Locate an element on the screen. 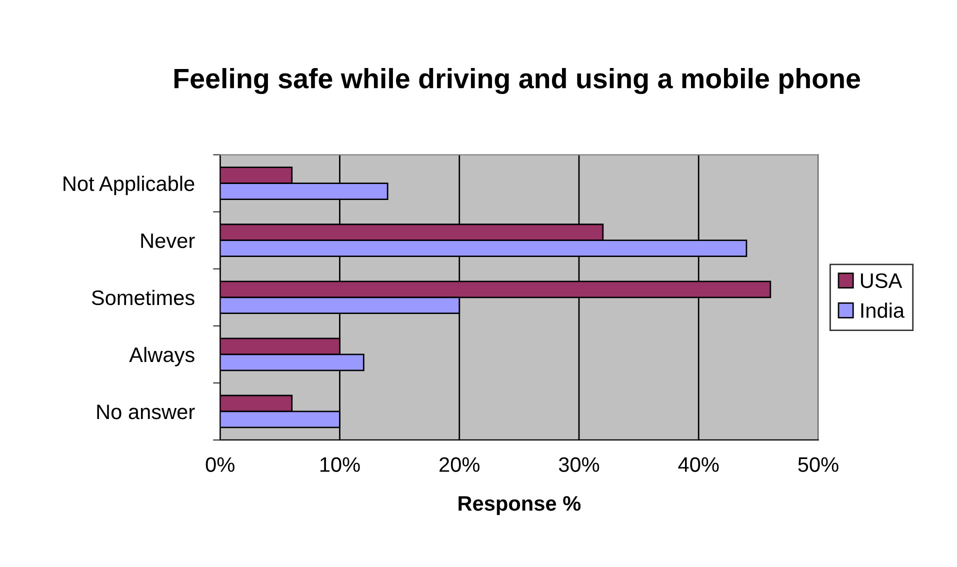 This screenshot has height=567, width=957. x-tick-label: 20% is located at coordinates (460, 464).